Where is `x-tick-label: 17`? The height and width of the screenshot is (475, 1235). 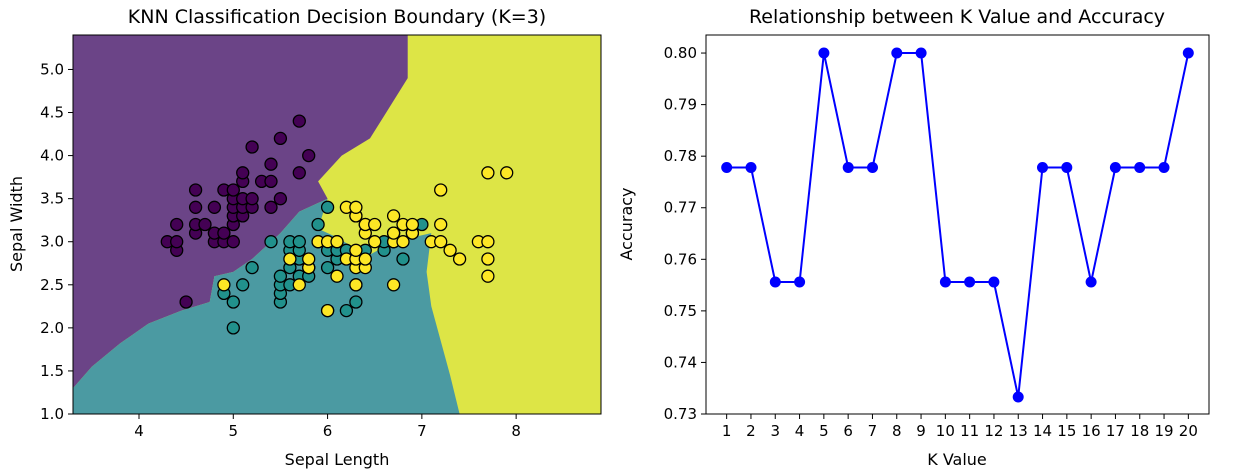
x-tick-label: 17 is located at coordinates (1115, 431).